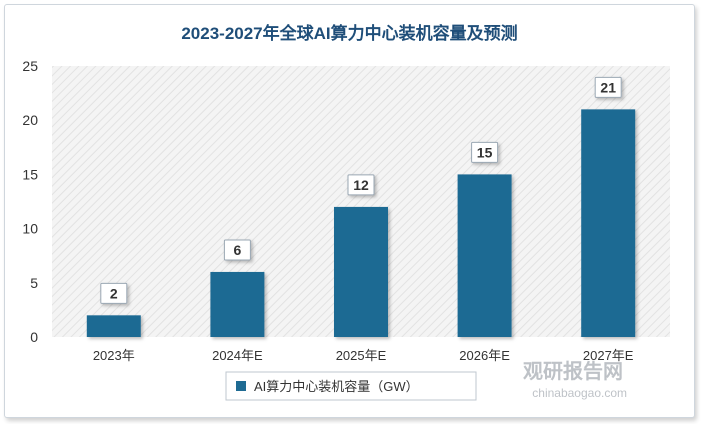 This screenshot has width=701, height=424. I want to click on legend-swatch, so click(241, 386).